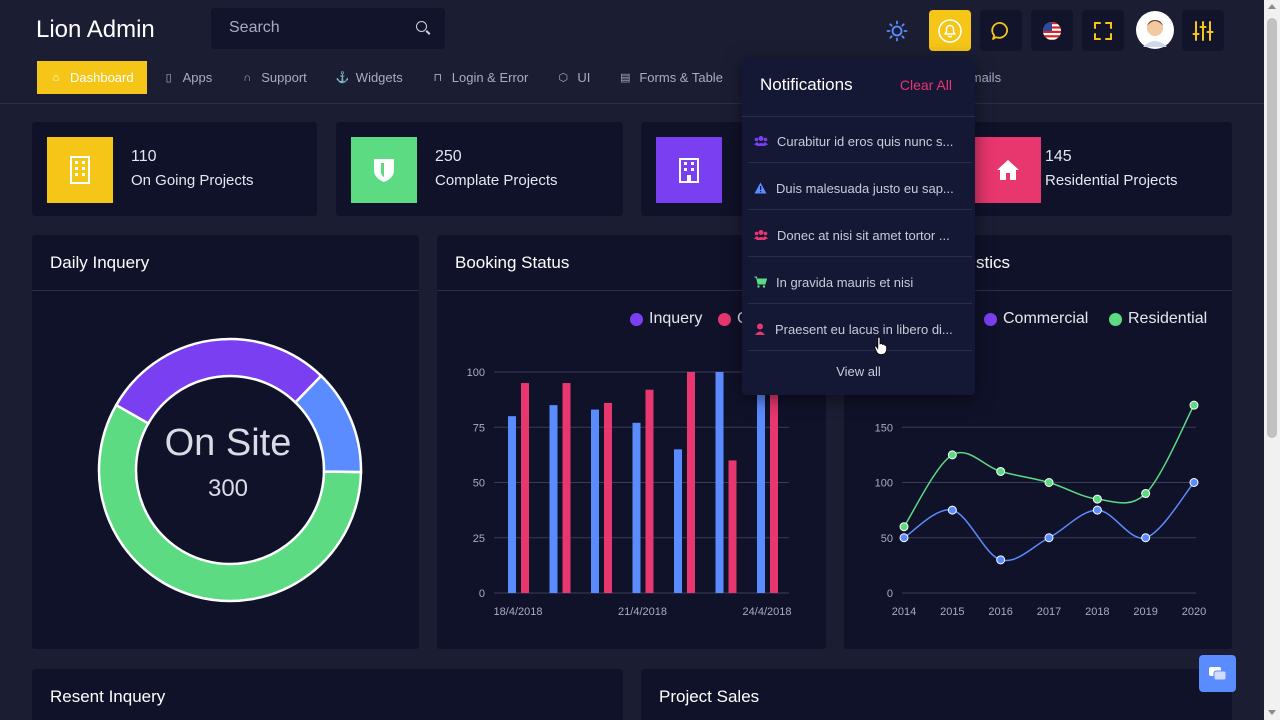 The image size is (1280, 720). Describe the element at coordinates (858, 371) in the screenshot. I see `view-all-link: View all` at that location.